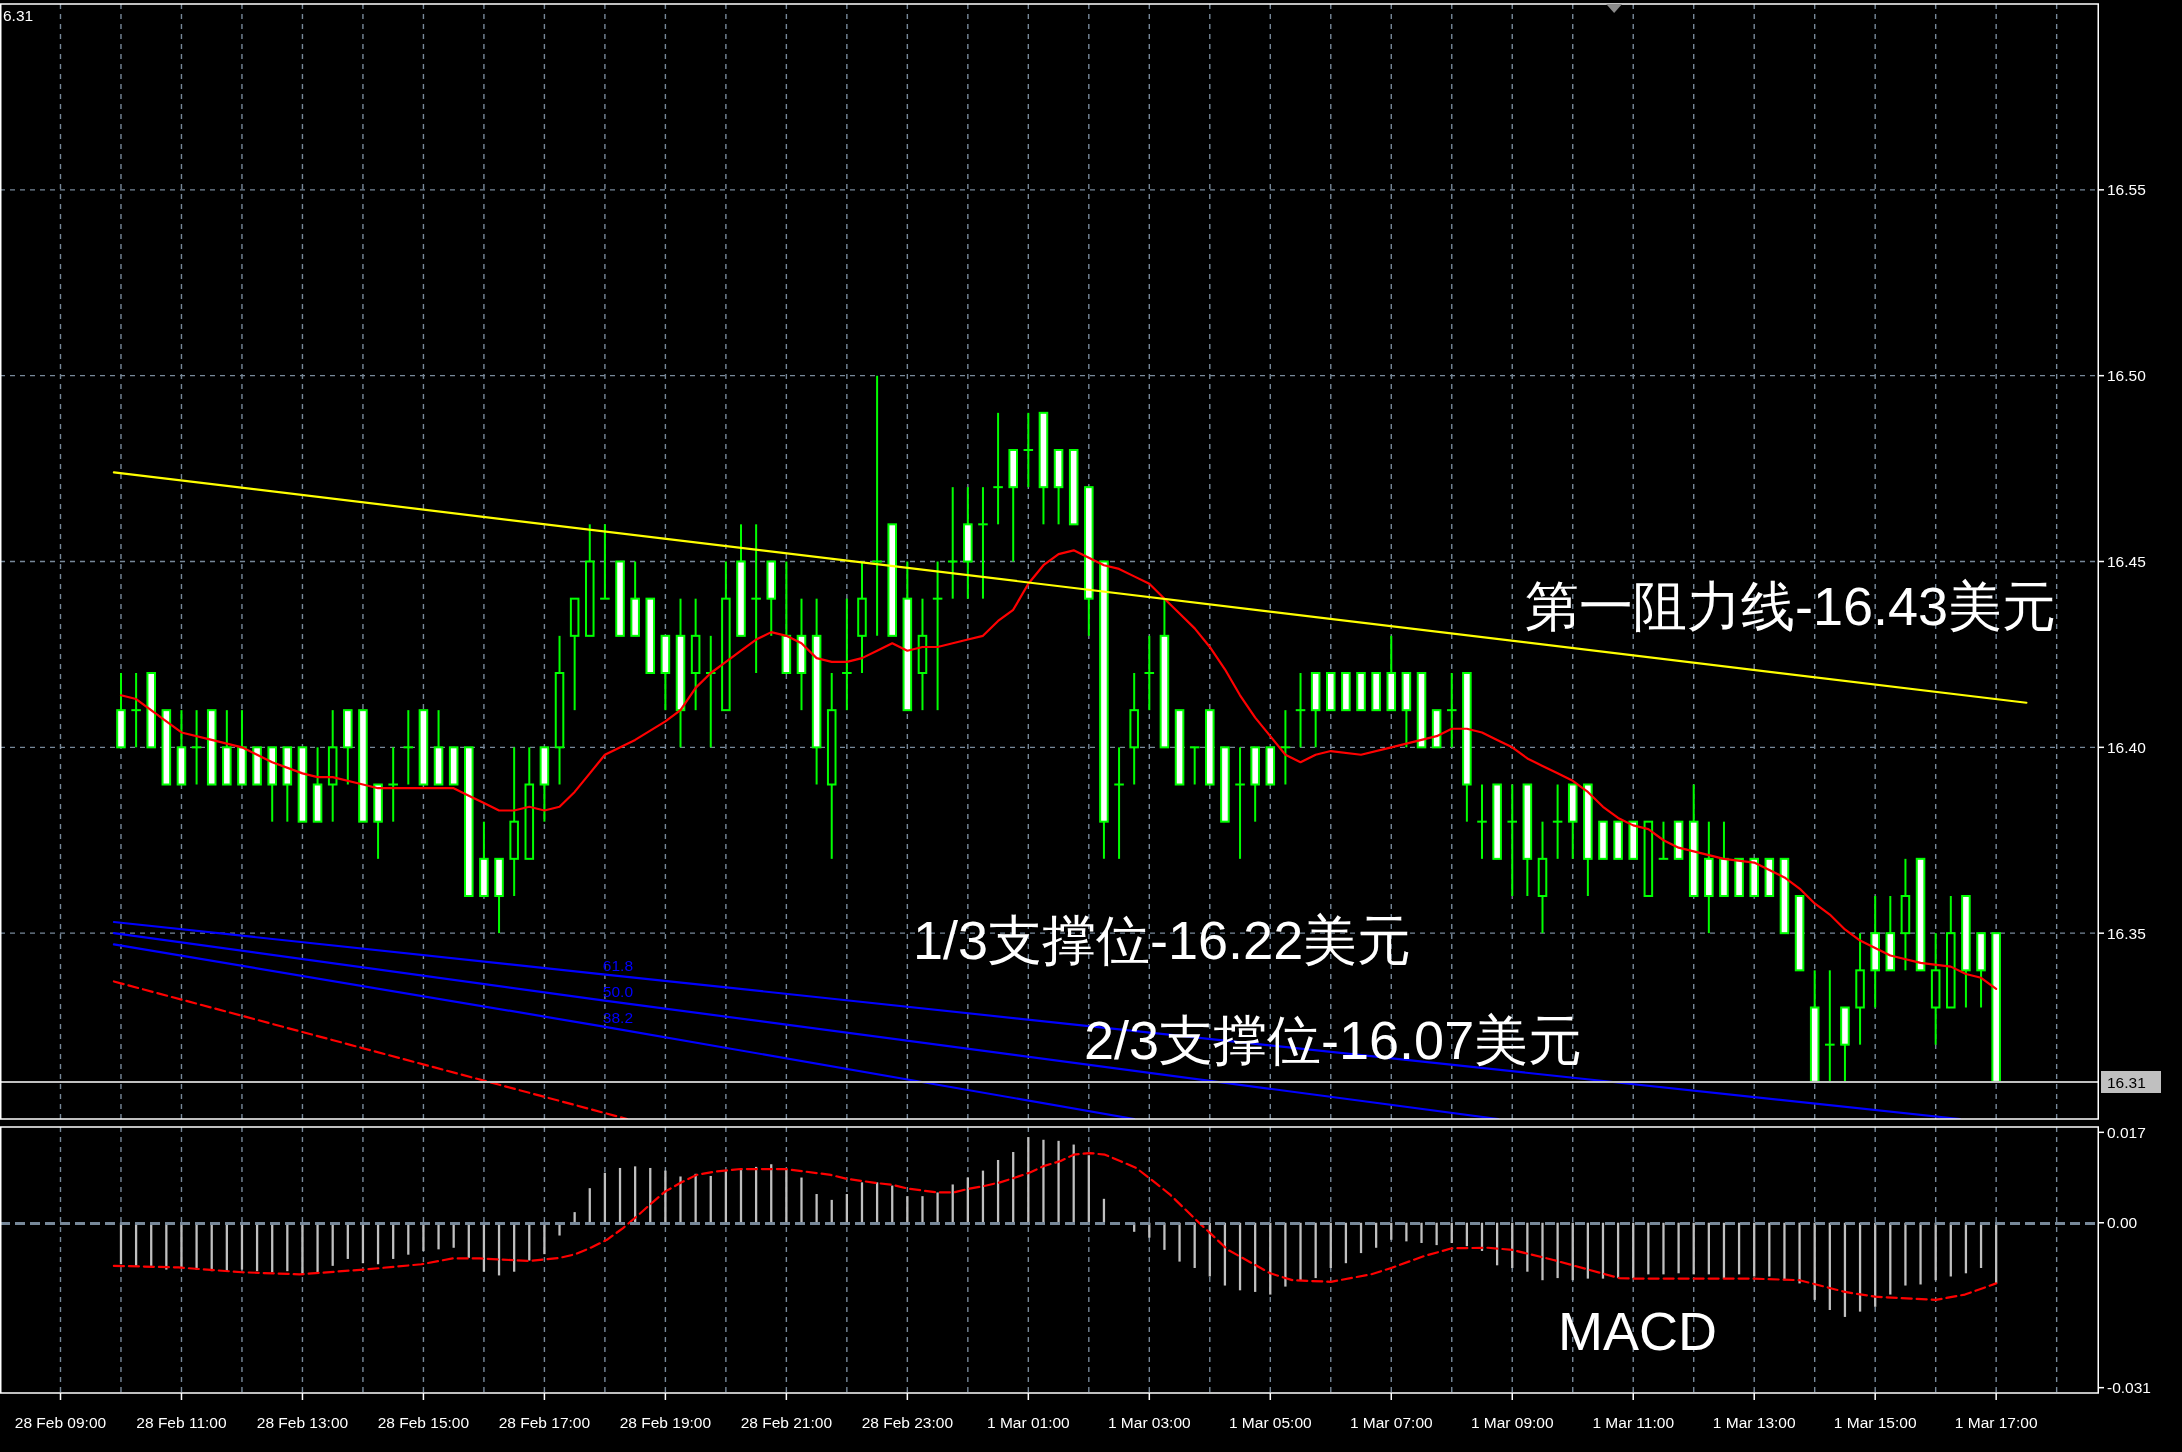  I want to click on x-tick-label: 28 Feb 17:00, so click(544, 1422).